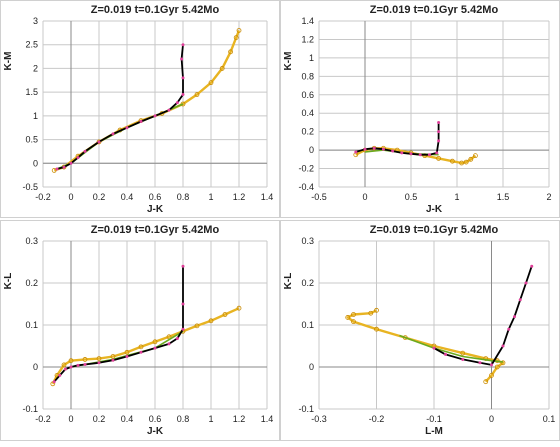 The image size is (560, 447). Describe the element at coordinates (8, 281) in the screenshot. I see `y-axis-label: K-L` at that location.